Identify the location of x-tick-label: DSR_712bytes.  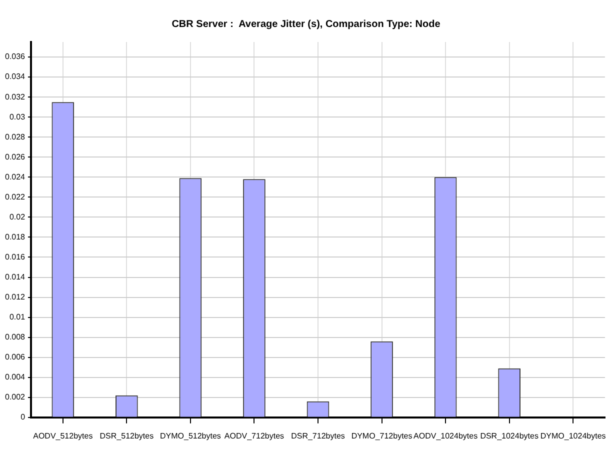
(318, 435).